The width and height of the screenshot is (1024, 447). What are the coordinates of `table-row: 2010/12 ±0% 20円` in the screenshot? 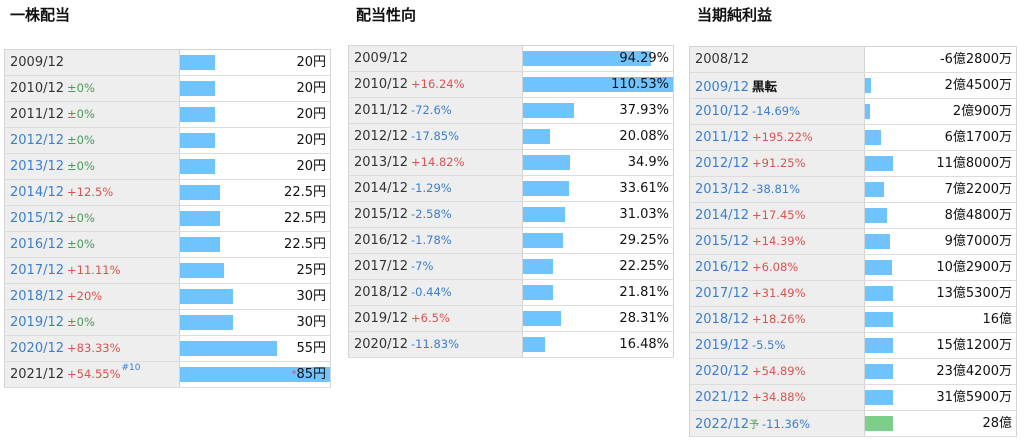 It's located at (167, 88).